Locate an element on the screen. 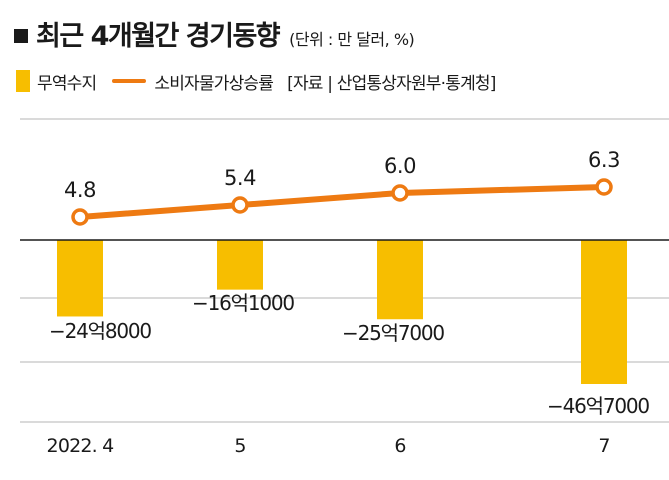  legend-line-label: 소비자물가상승률 is located at coordinates (214, 83).